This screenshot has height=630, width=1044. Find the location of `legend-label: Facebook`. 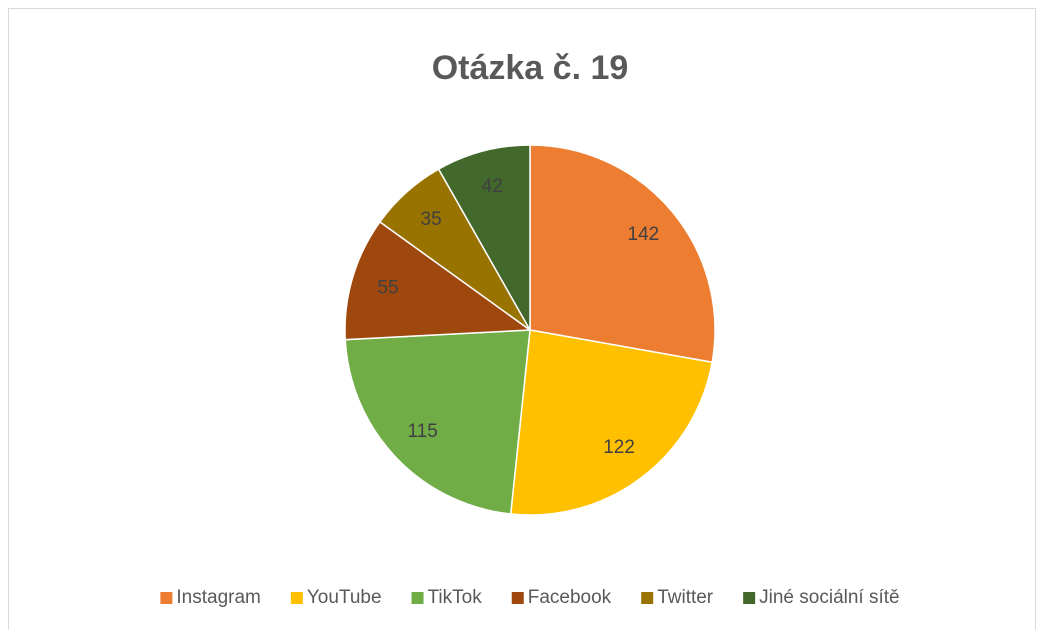

legend-label: Facebook is located at coordinates (570, 597).